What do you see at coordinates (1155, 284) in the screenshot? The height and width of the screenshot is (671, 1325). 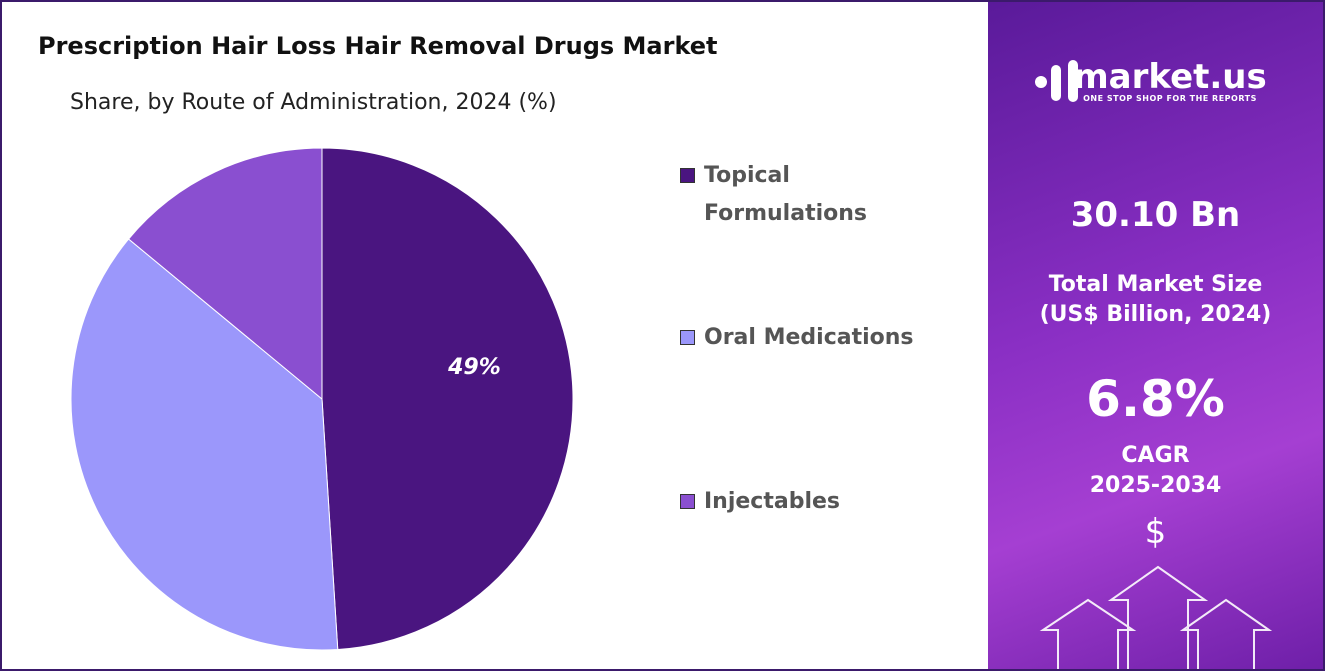 I see `market-size-label: Total Market Size` at bounding box center [1155, 284].